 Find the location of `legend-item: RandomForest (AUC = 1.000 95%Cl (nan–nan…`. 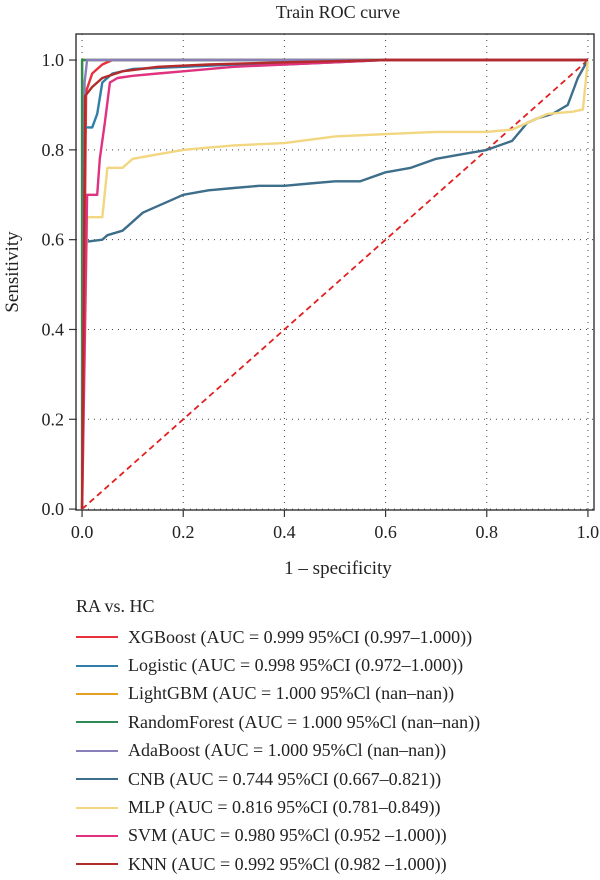

legend-item: RandomForest (AUC = 1.000 95%Cl (nan–nan… is located at coordinates (336, 722).